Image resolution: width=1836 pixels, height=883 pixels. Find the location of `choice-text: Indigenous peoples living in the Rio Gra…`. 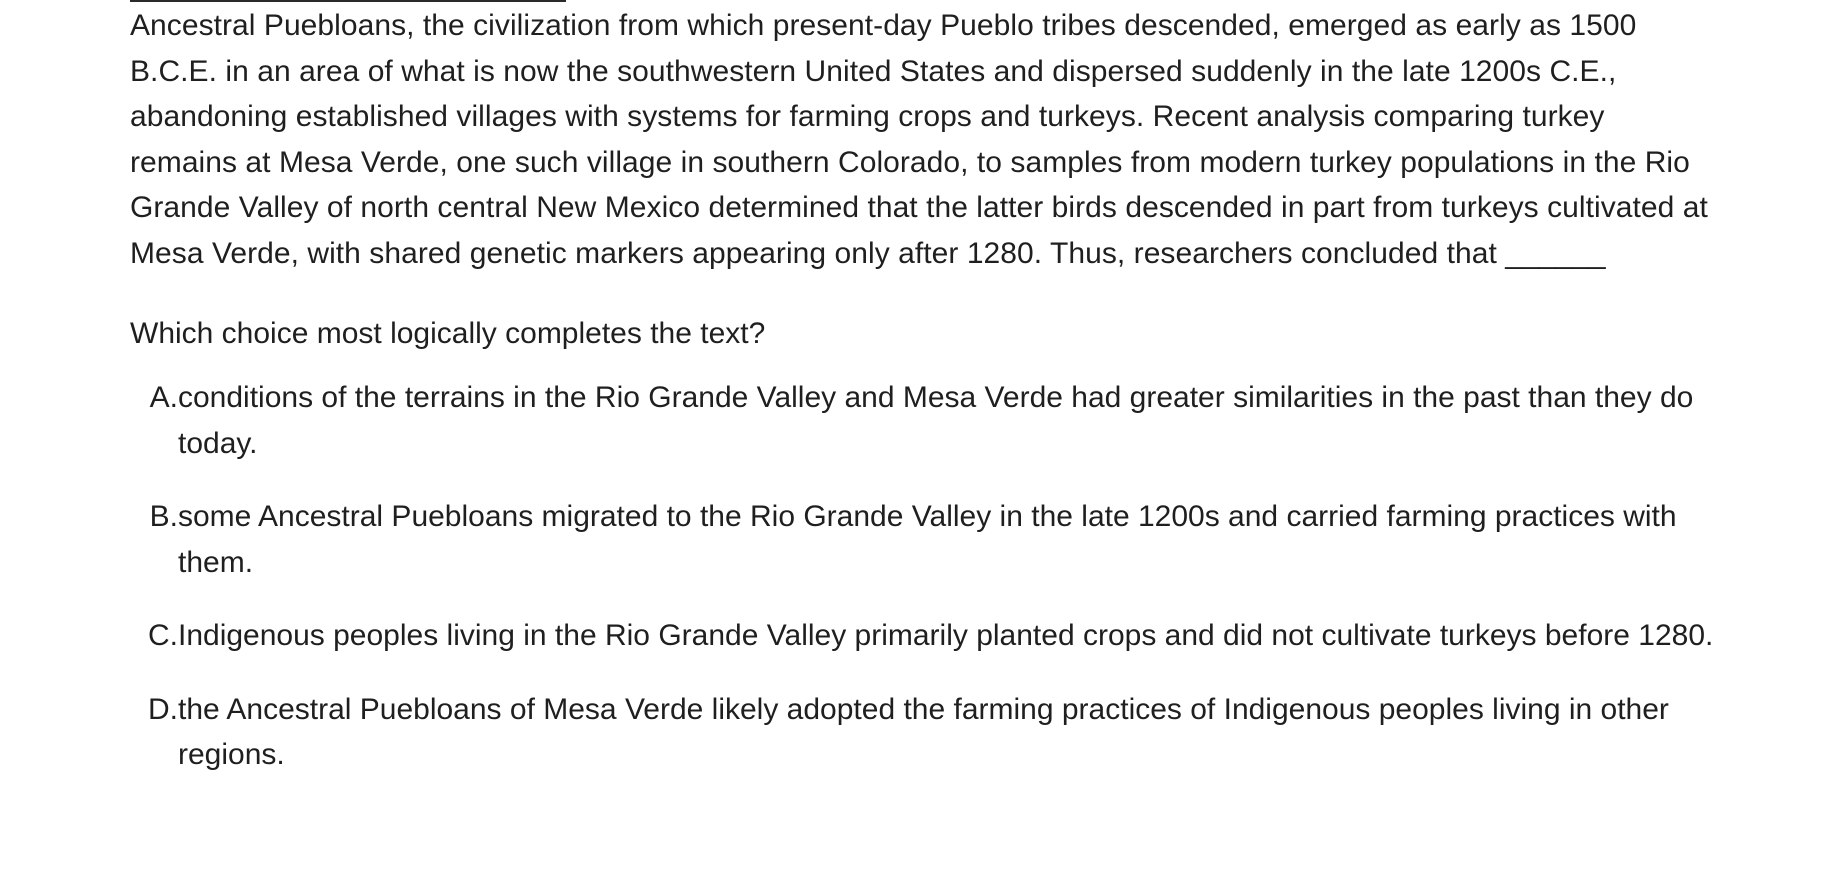

choice-text: Indigenous peoples living in the Rio Gra… is located at coordinates (946, 635).